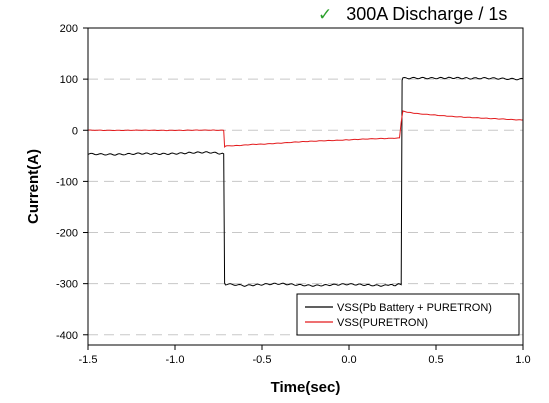 The image size is (549, 403). Describe the element at coordinates (88, 360) in the screenshot. I see `x-tick-label: -1.5` at that location.